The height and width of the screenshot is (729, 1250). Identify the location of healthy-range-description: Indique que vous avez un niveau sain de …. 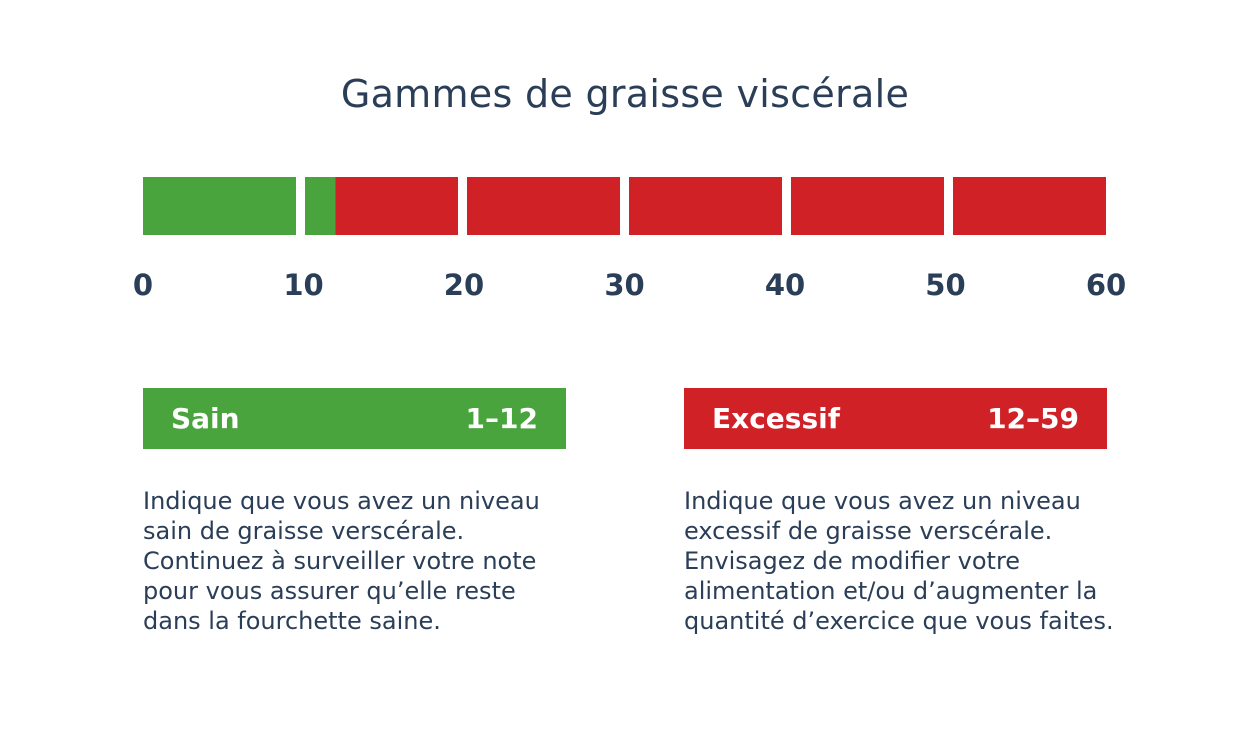
(341, 561).